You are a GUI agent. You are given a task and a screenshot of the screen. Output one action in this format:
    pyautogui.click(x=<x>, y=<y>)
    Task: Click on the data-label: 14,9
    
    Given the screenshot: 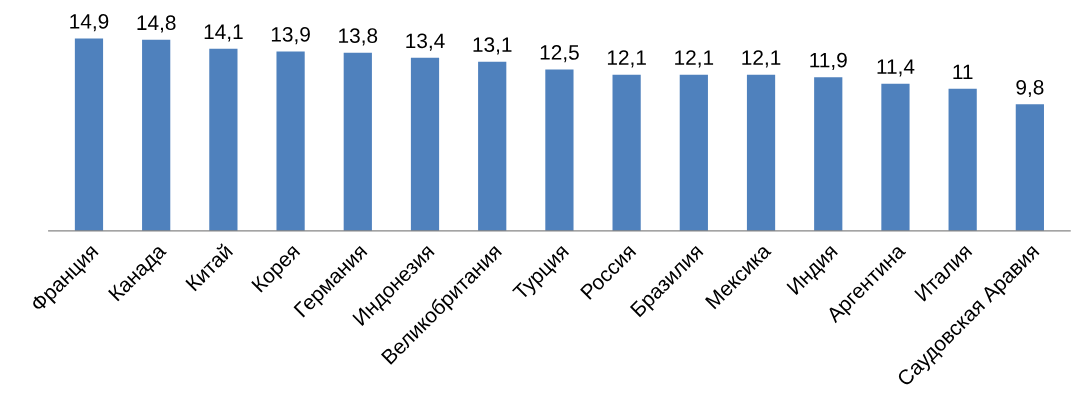 What is the action you would take?
    pyautogui.click(x=89, y=23)
    